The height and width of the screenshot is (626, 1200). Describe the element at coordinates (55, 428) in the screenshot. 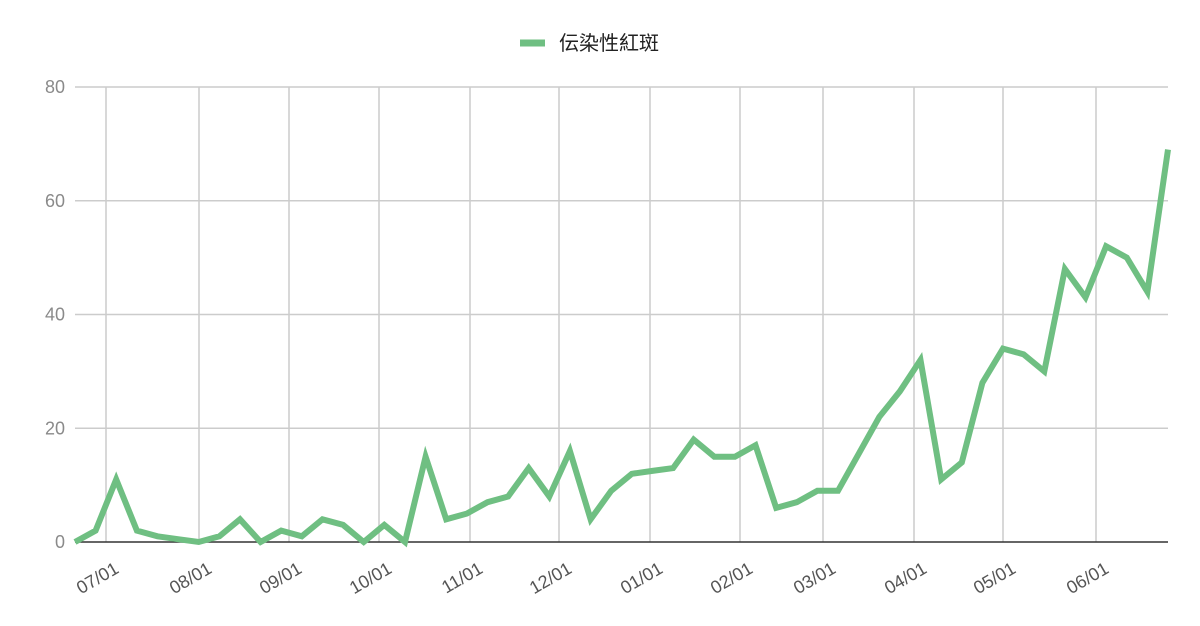

I see `y-tick-label: 20` at that location.